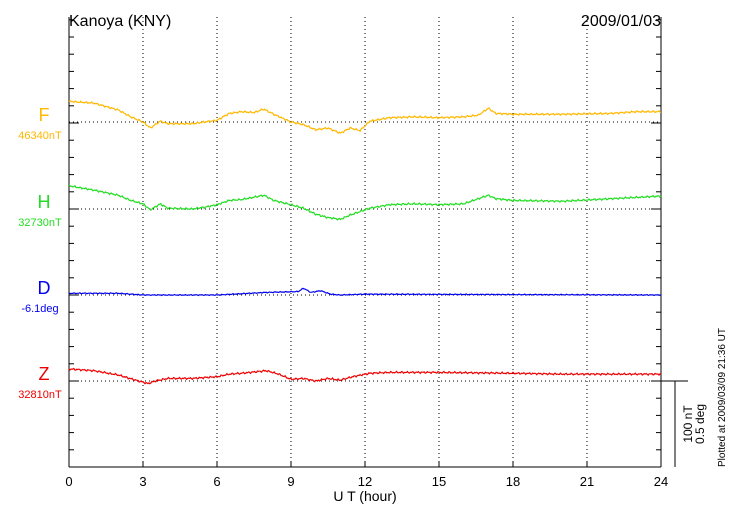 This screenshot has width=730, height=520. I want to click on x-tick-label: 9, so click(290, 481).